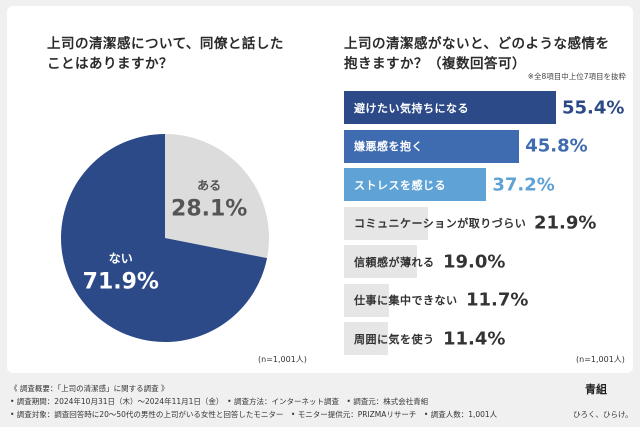 The height and width of the screenshot is (427, 640). I want to click on pie-sample-size: (n=1,001人), so click(282, 359).